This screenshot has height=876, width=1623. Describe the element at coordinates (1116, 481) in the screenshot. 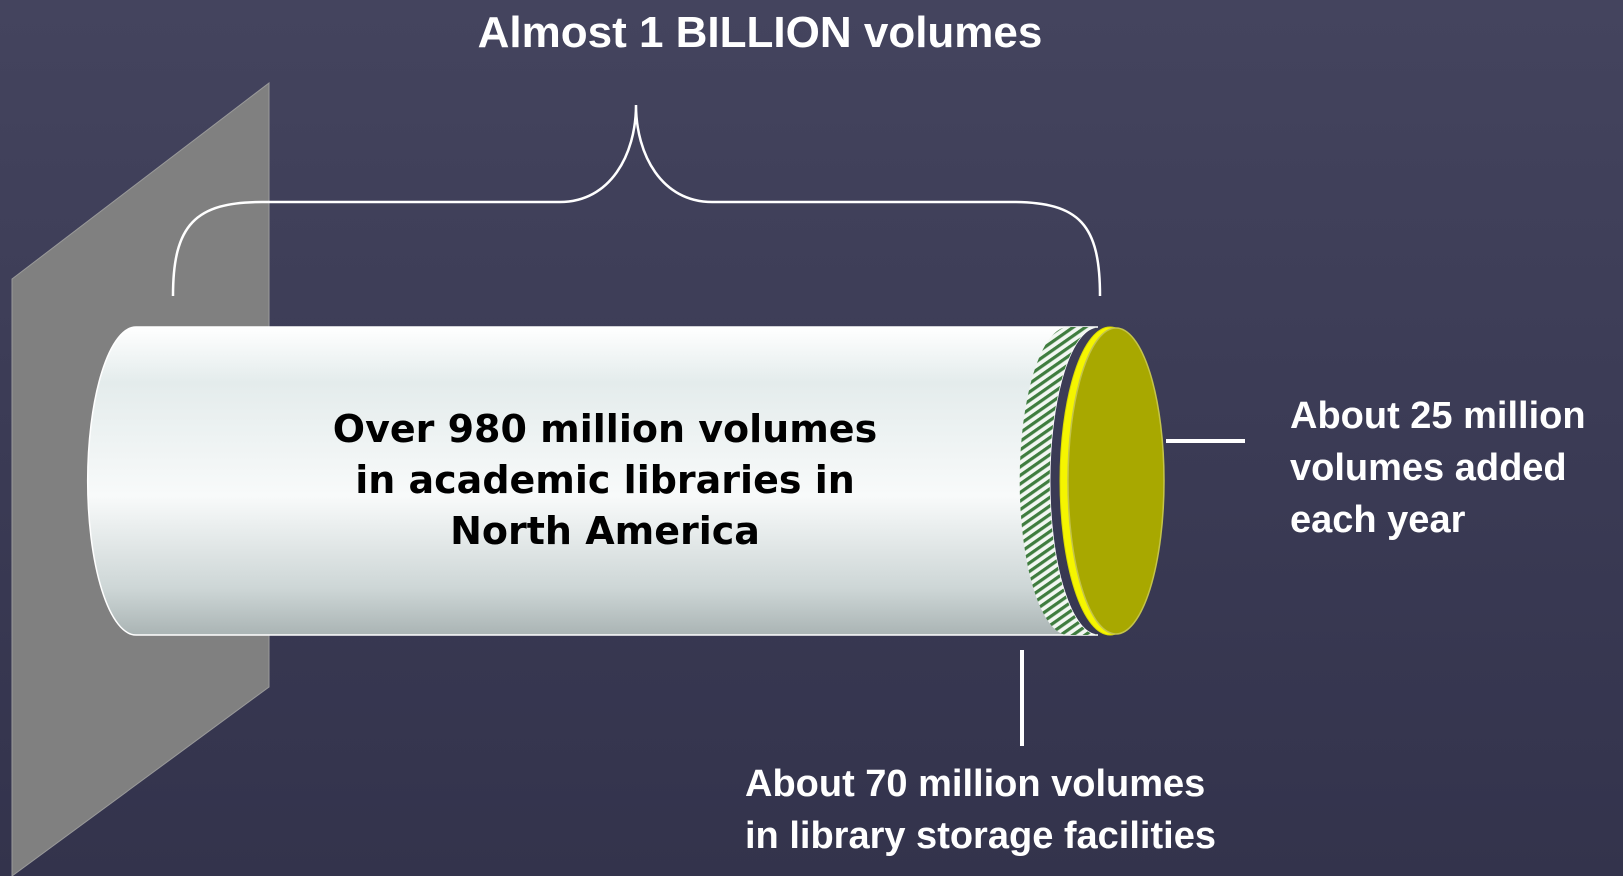

I see `cylinder-end-cap` at that location.